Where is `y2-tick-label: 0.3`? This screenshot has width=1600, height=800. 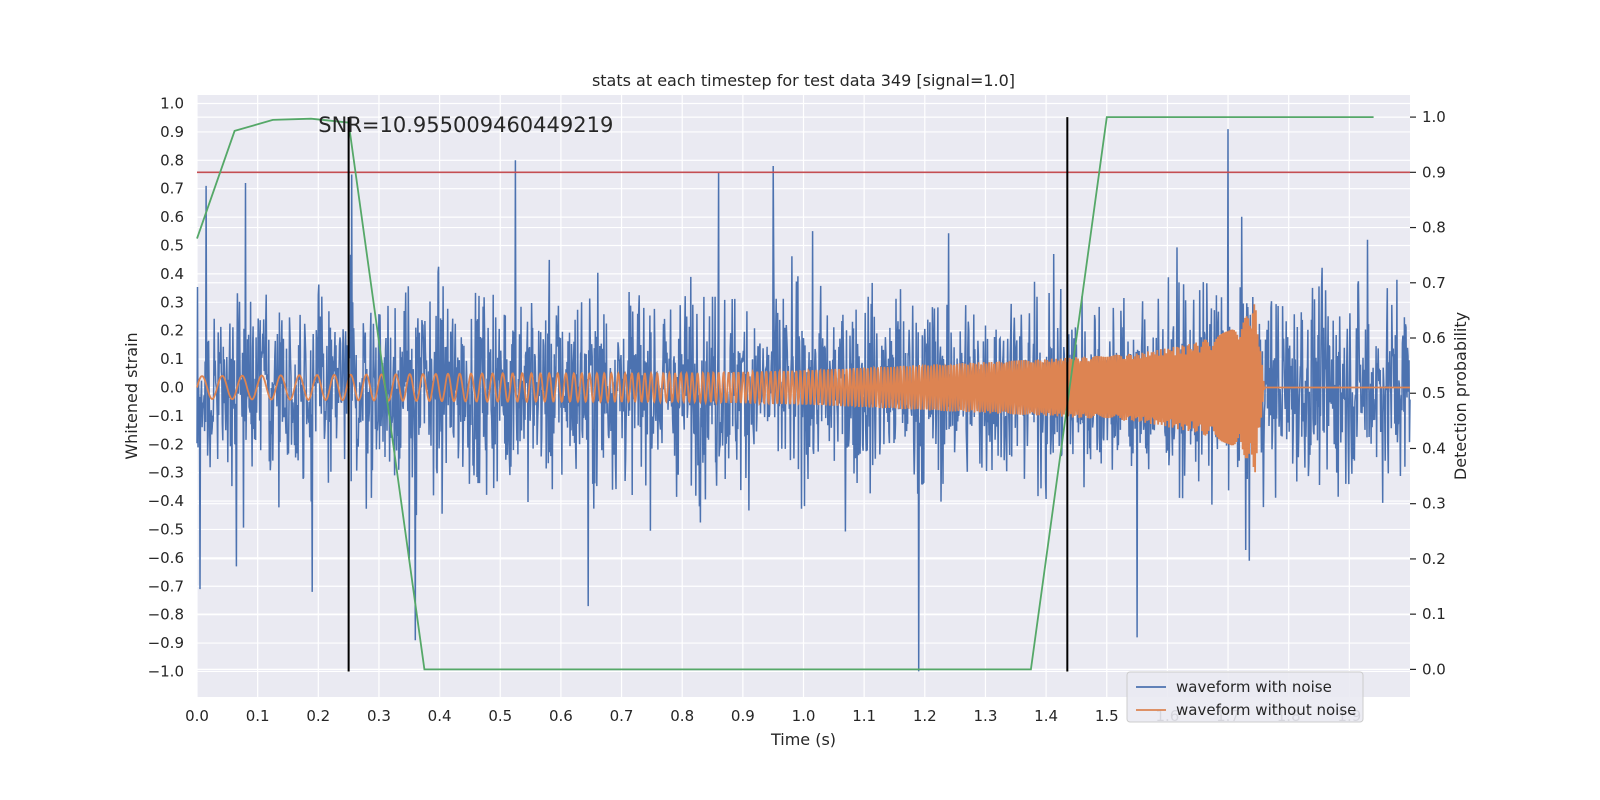
y2-tick-label: 0.3 is located at coordinates (1434, 504).